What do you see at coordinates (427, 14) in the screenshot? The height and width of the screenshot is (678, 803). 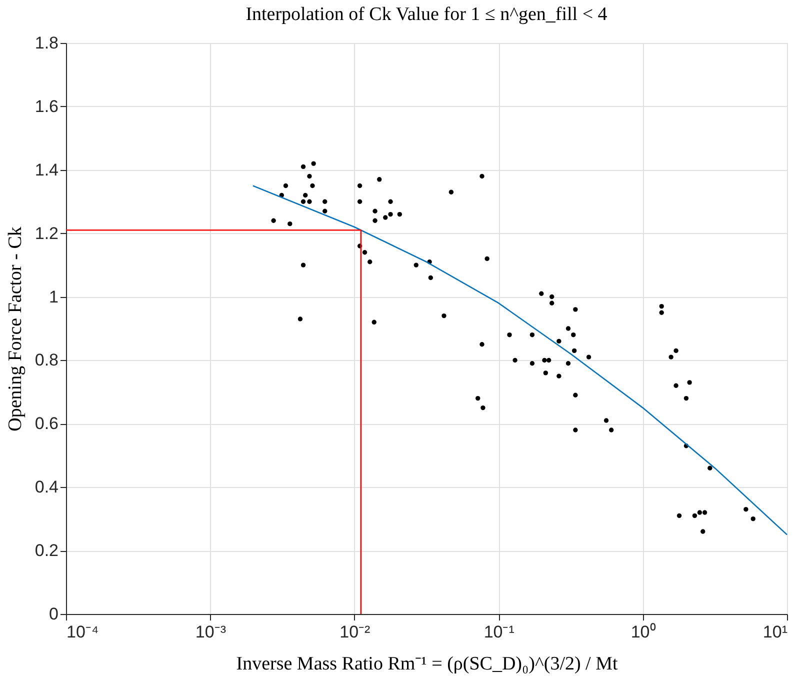 I see `chart-title: Interpolation of Ck Value for 1 ≤ n^gen_fill < 4` at bounding box center [427, 14].